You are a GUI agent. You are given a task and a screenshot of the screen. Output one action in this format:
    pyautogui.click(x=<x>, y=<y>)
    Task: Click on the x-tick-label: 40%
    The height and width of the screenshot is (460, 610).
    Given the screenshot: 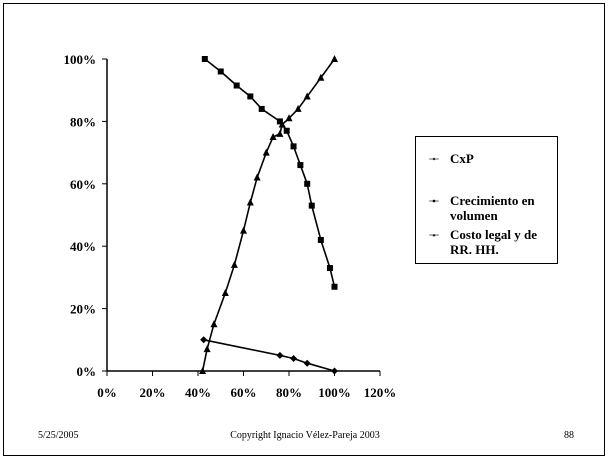 What is the action you would take?
    pyautogui.click(x=198, y=392)
    